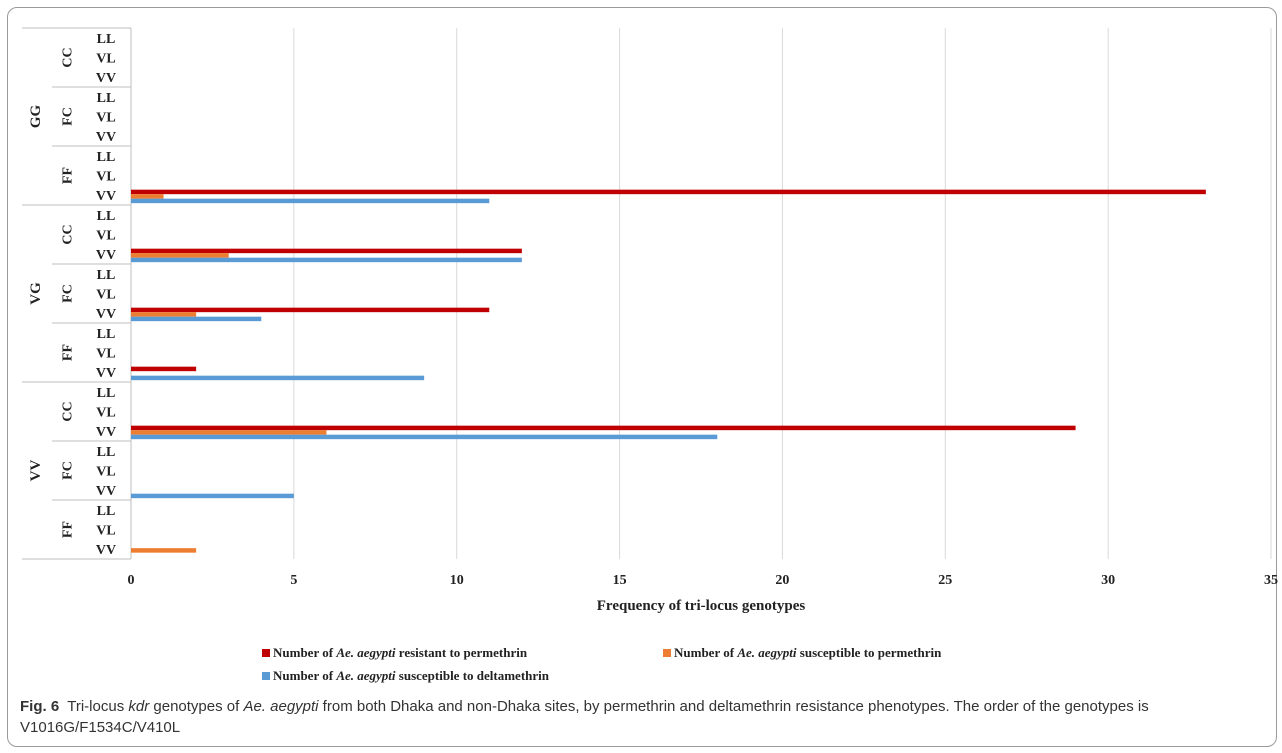 The width and height of the screenshot is (1282, 753). I want to click on category-label-middle-VG-FF: FF, so click(68, 352).